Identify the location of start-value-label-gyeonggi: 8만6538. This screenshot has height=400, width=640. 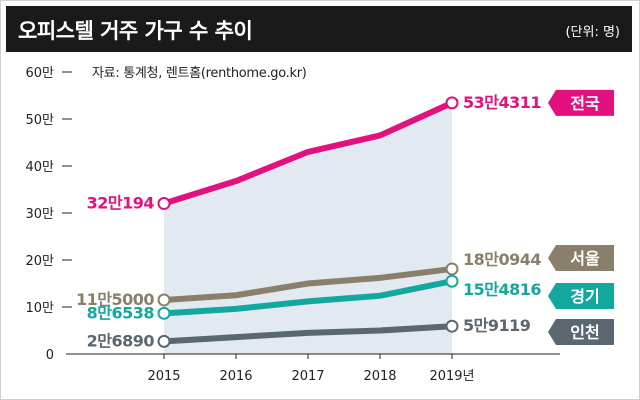
(121, 312).